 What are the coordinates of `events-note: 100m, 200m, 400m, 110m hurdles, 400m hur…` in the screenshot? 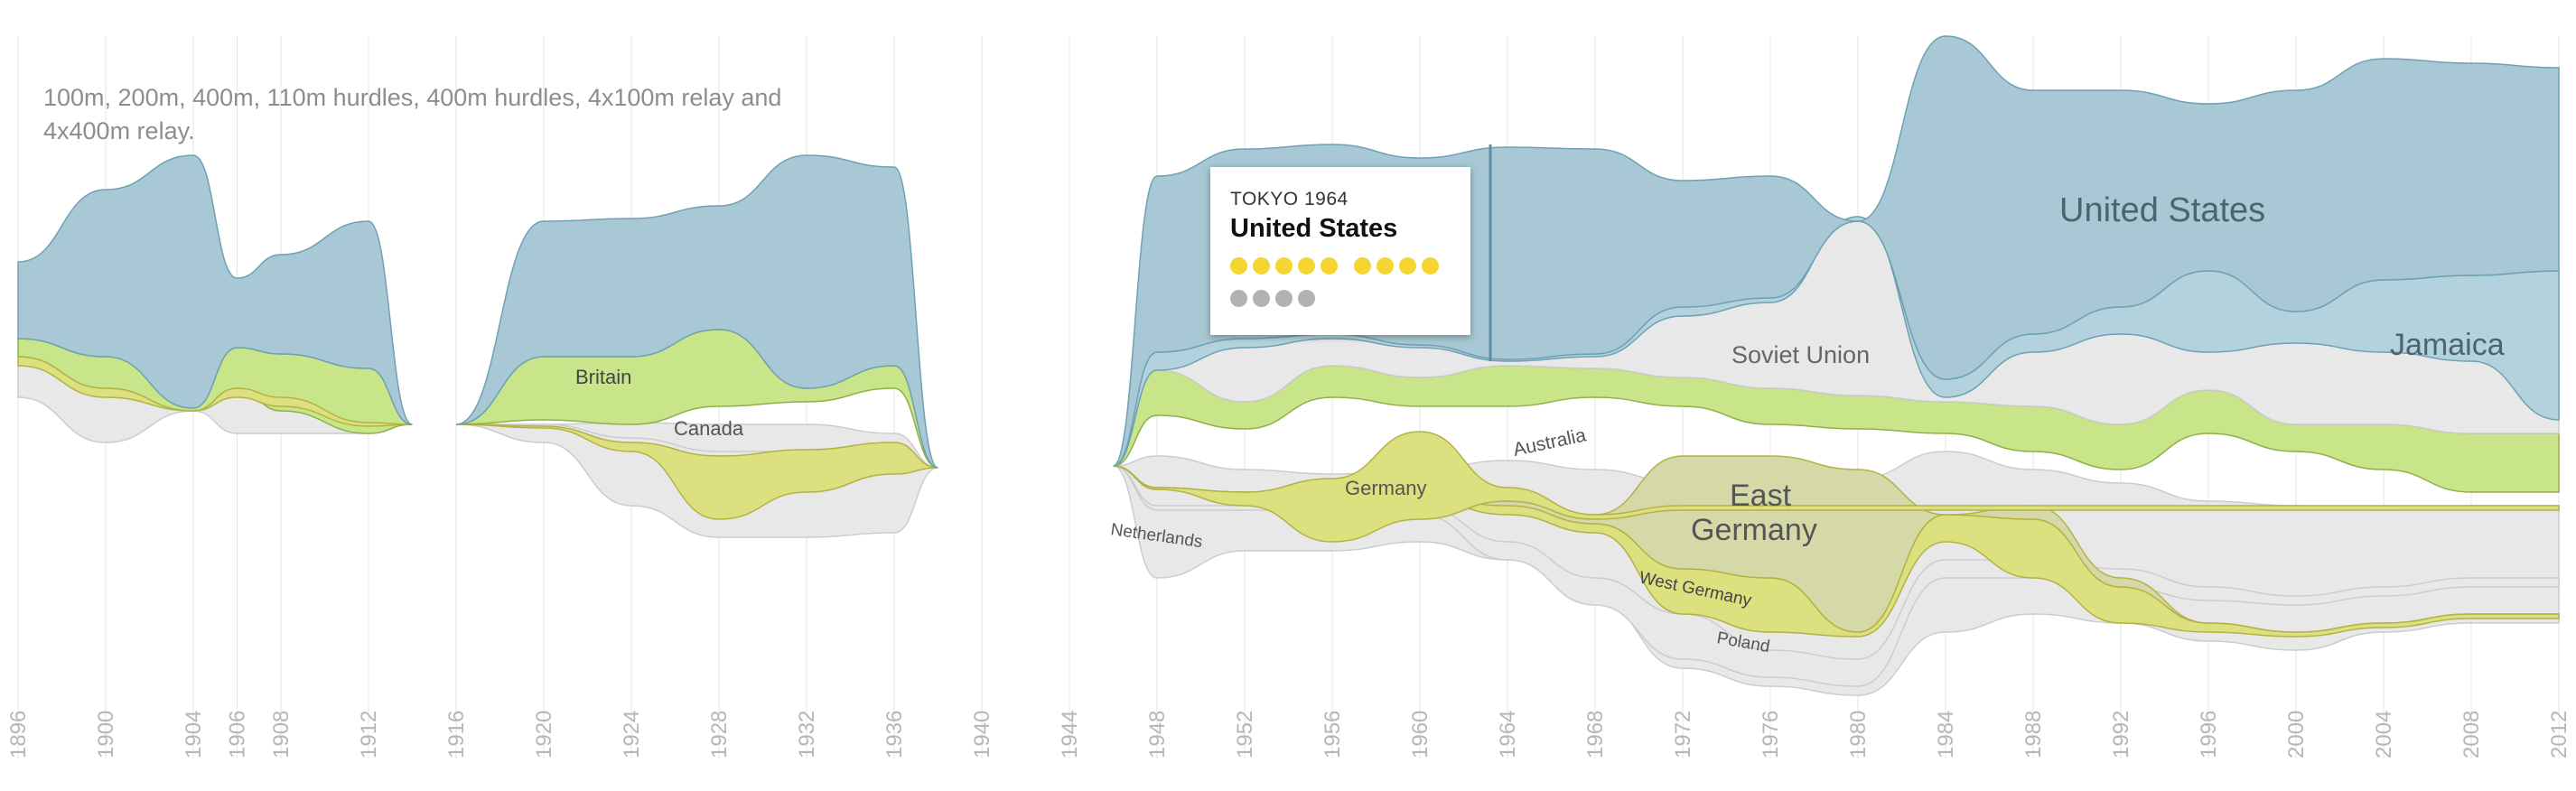 It's located at (412, 114).